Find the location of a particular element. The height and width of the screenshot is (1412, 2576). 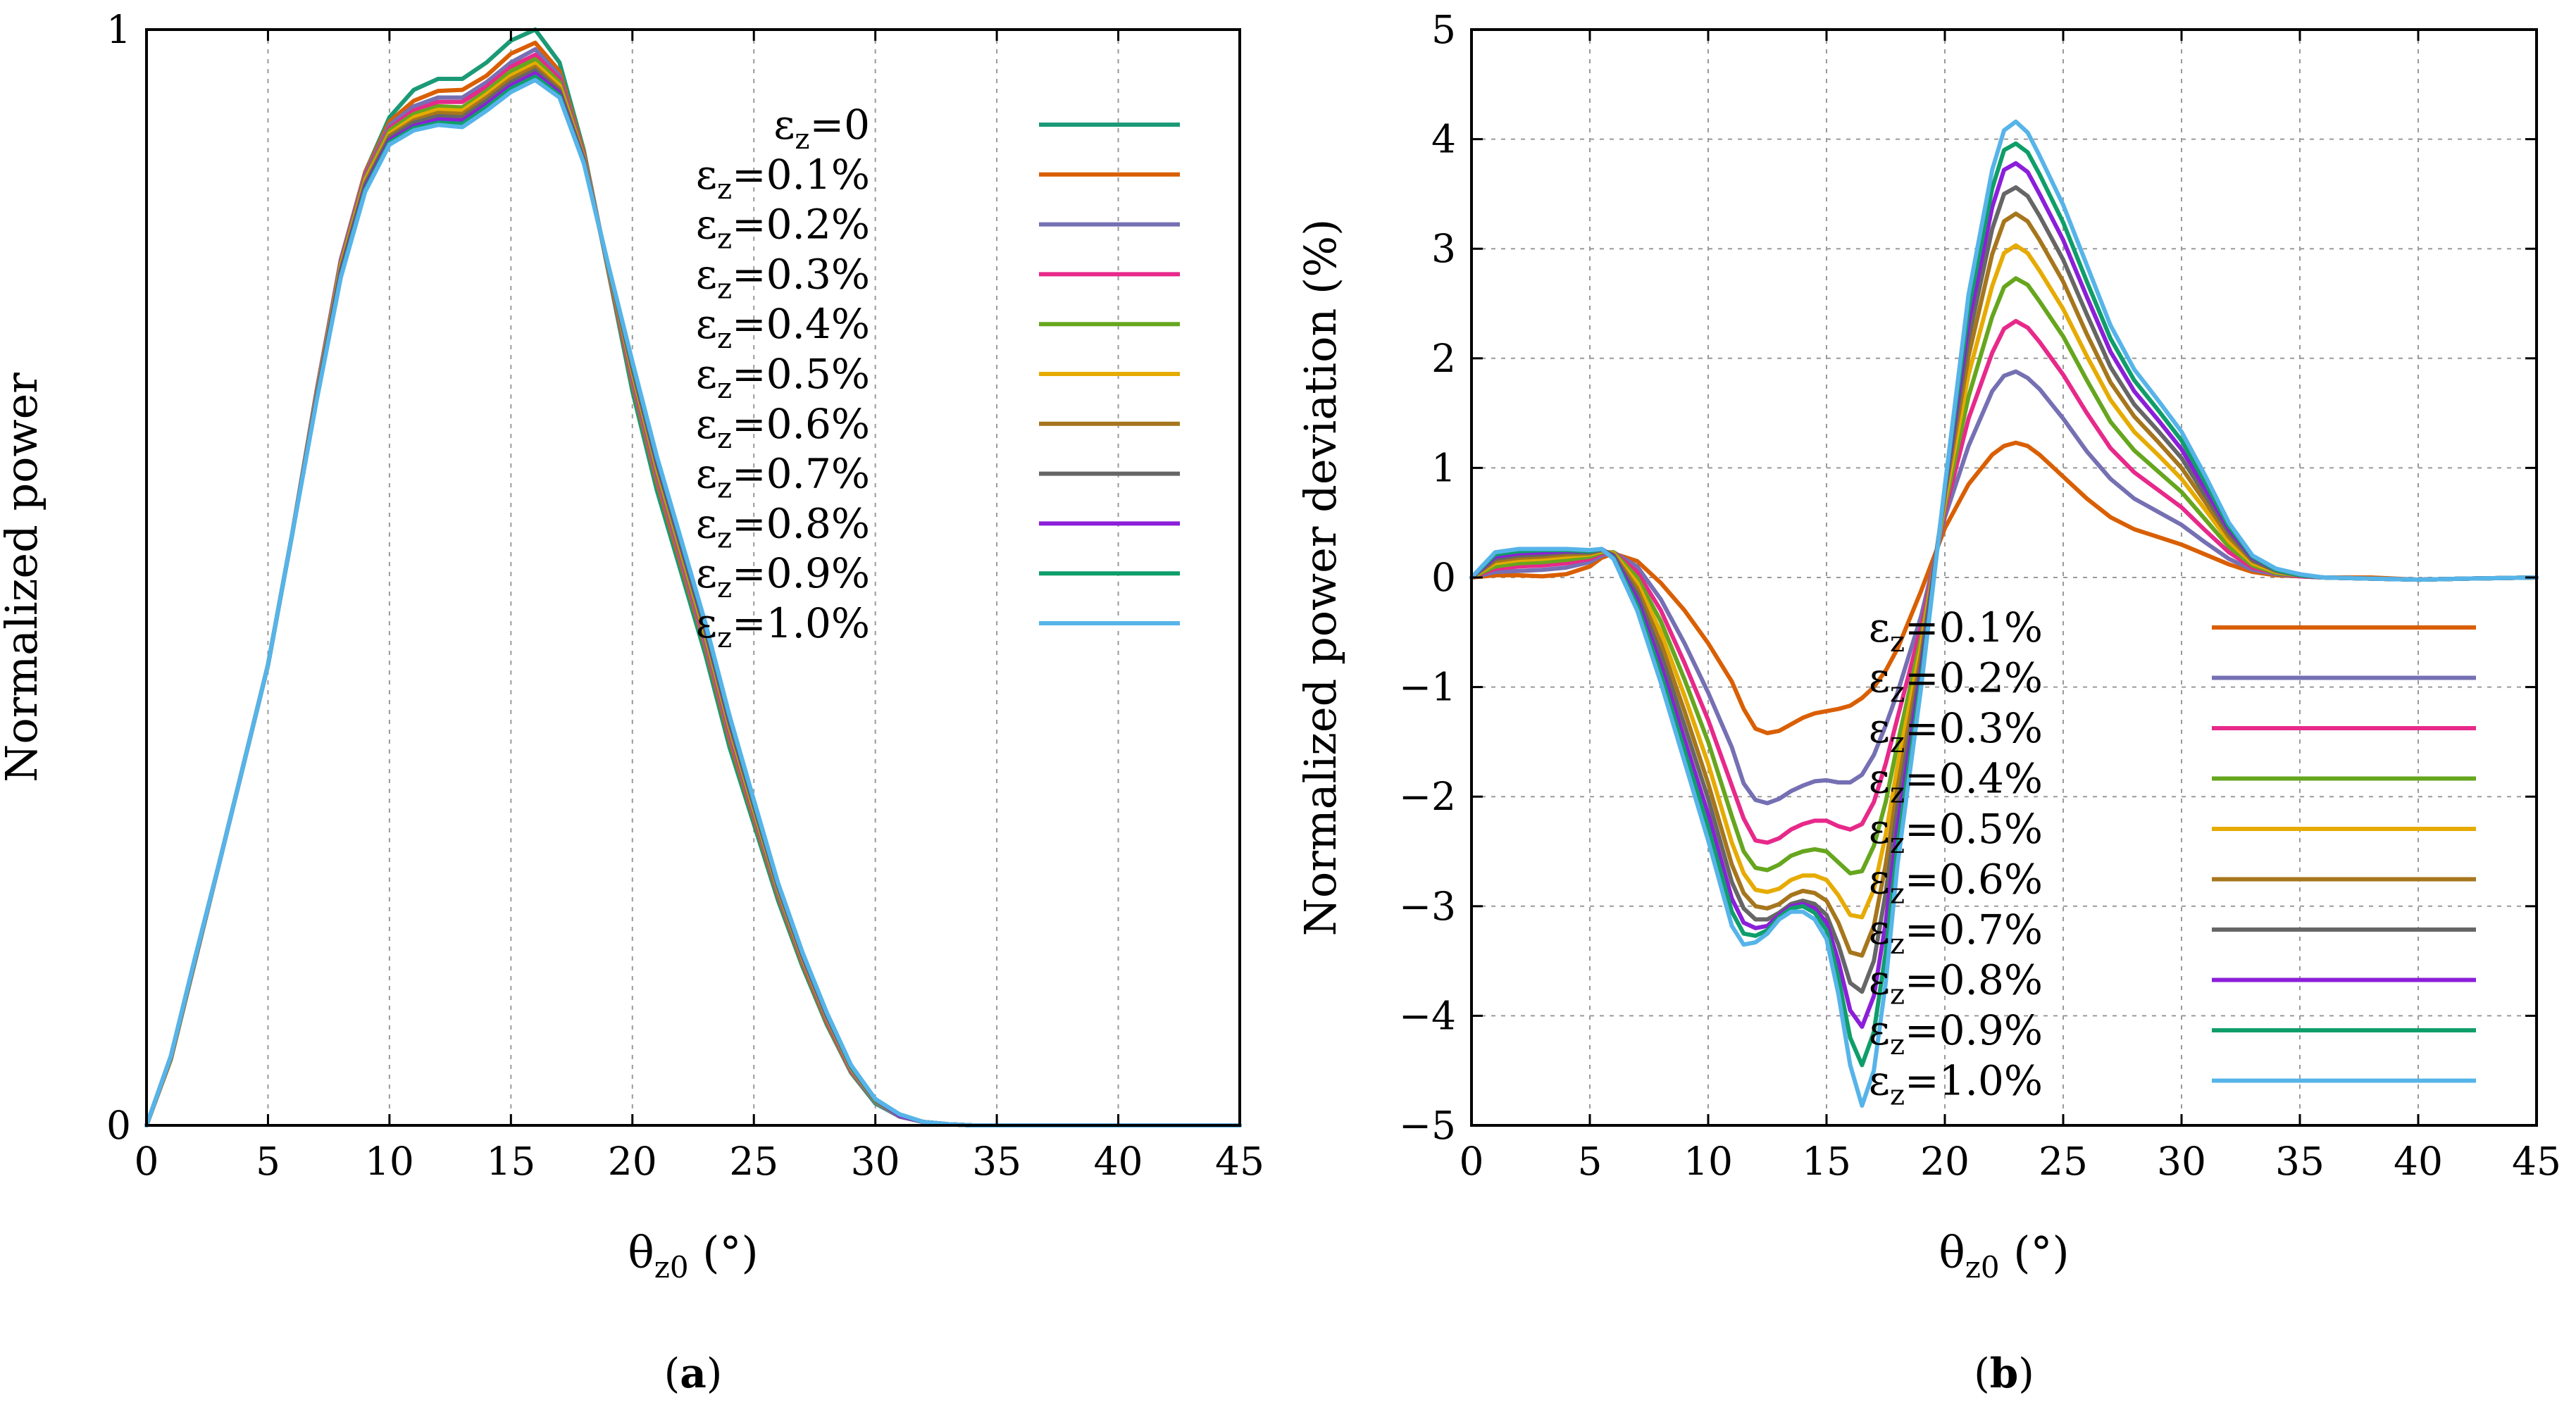

panel-a-legend-label-1: εz=0.1% is located at coordinates (783, 178).